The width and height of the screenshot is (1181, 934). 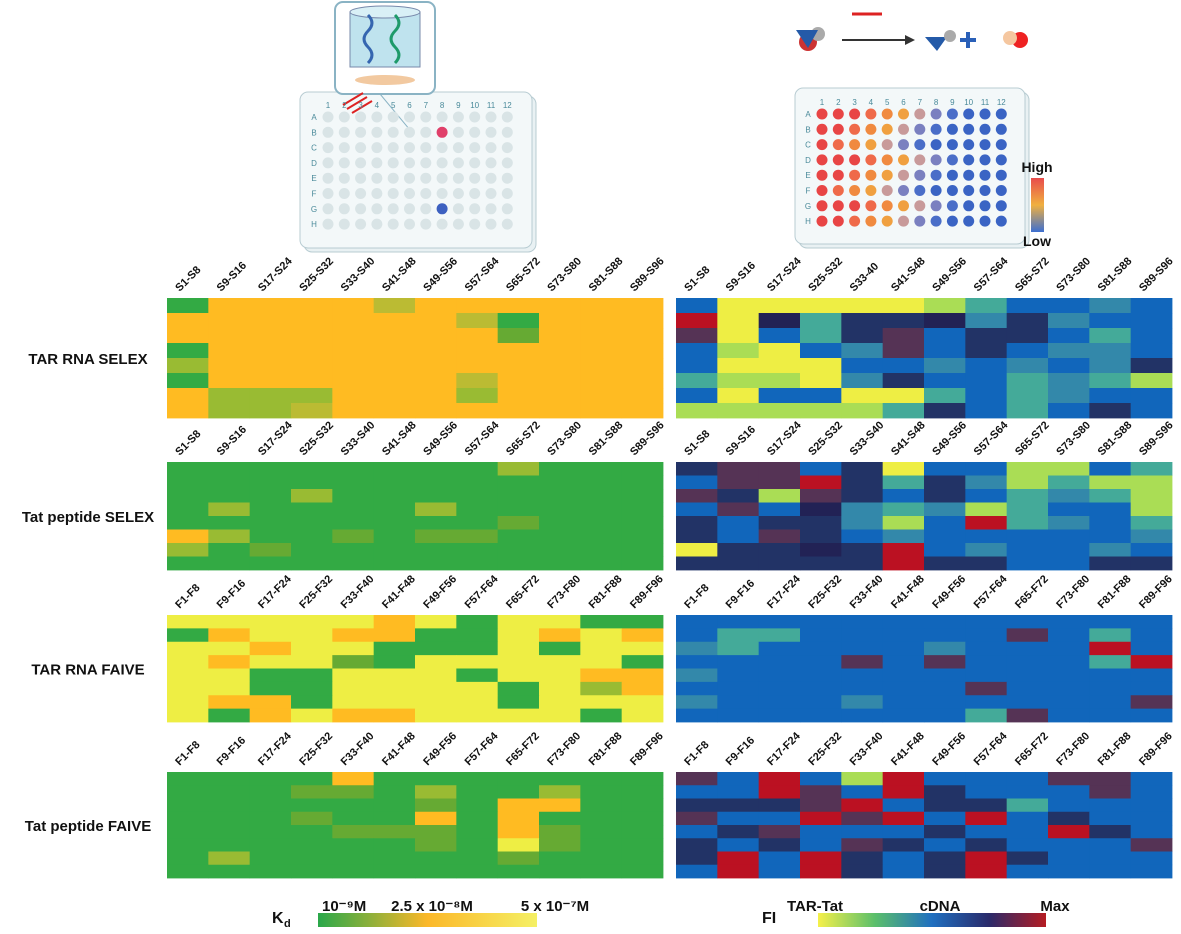 I want to click on column-label: S89-S96, so click(x=647, y=274).